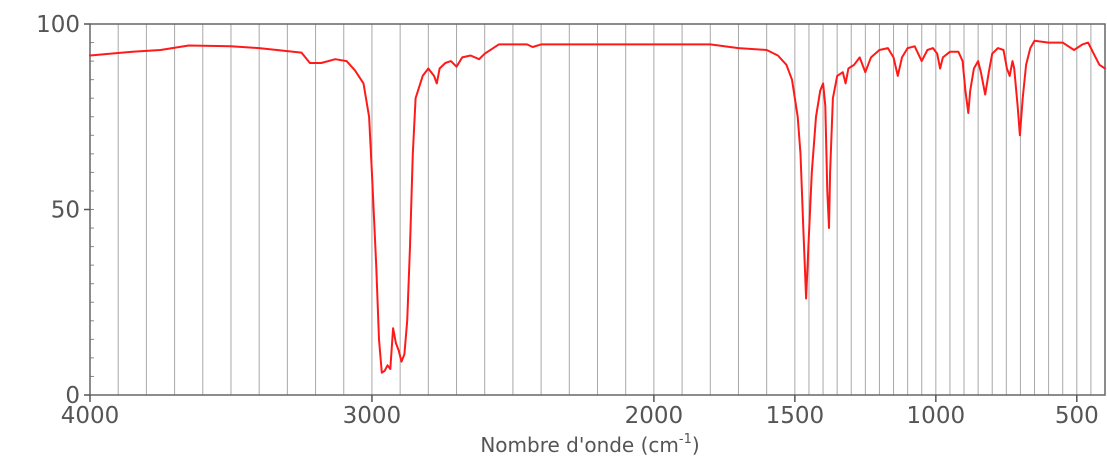 This screenshot has width=1107, height=461. Describe the element at coordinates (579, 445) in the screenshot. I see `x-axis-label-main: Nombre d'onde (cm` at that location.